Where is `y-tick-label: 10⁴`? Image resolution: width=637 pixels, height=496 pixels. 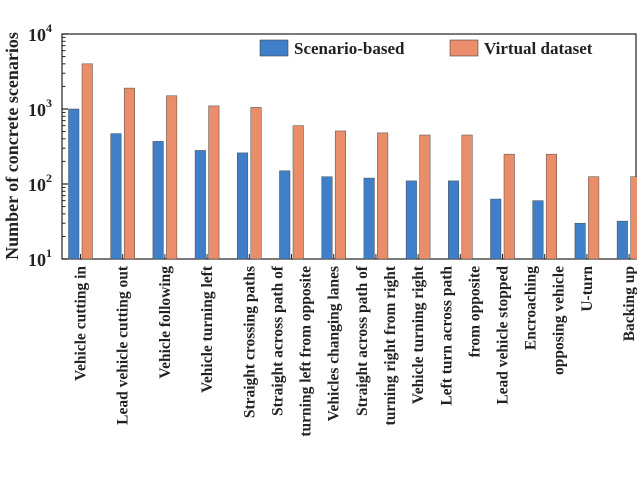
y-tick-label: 10⁴ is located at coordinates (40, 33).